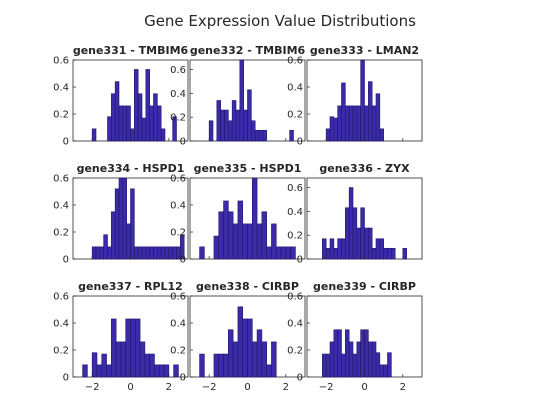 This screenshot has height=420, width=560. Describe the element at coordinates (131, 50) in the screenshot. I see `panel-title: gene331 - TMBIM6` at that location.